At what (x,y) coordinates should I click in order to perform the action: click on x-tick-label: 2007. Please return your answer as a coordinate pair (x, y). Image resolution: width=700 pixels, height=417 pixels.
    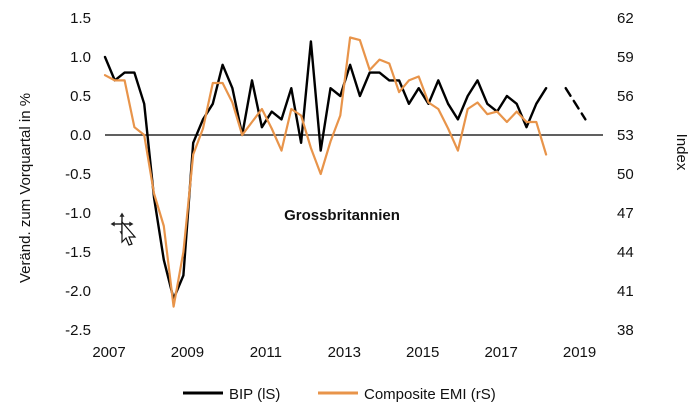
    Looking at the image, I should click on (108, 352).